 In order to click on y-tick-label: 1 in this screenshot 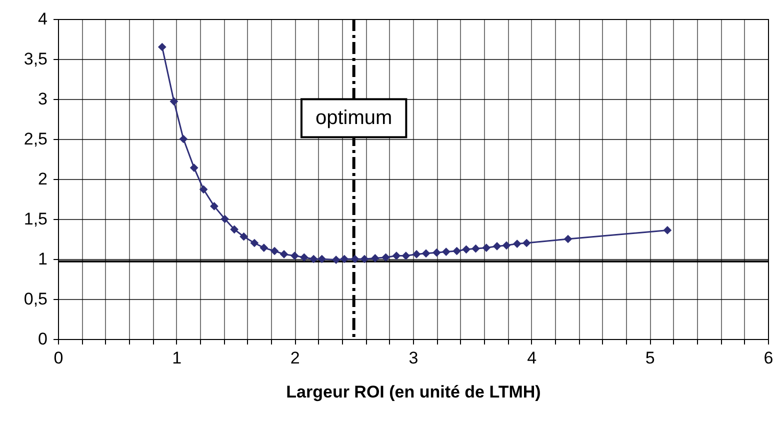, I will do `click(43, 259)`.